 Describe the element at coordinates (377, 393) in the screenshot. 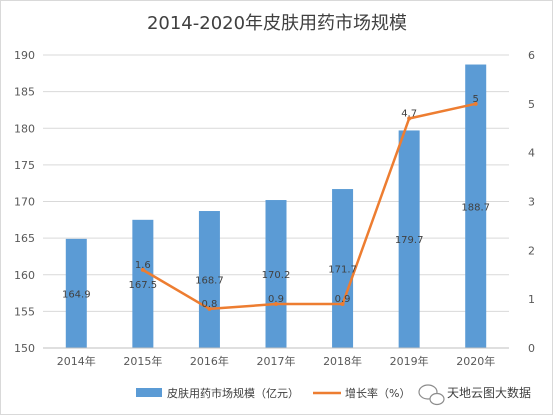

I see `legend-line-label: 增长率（%）` at that location.